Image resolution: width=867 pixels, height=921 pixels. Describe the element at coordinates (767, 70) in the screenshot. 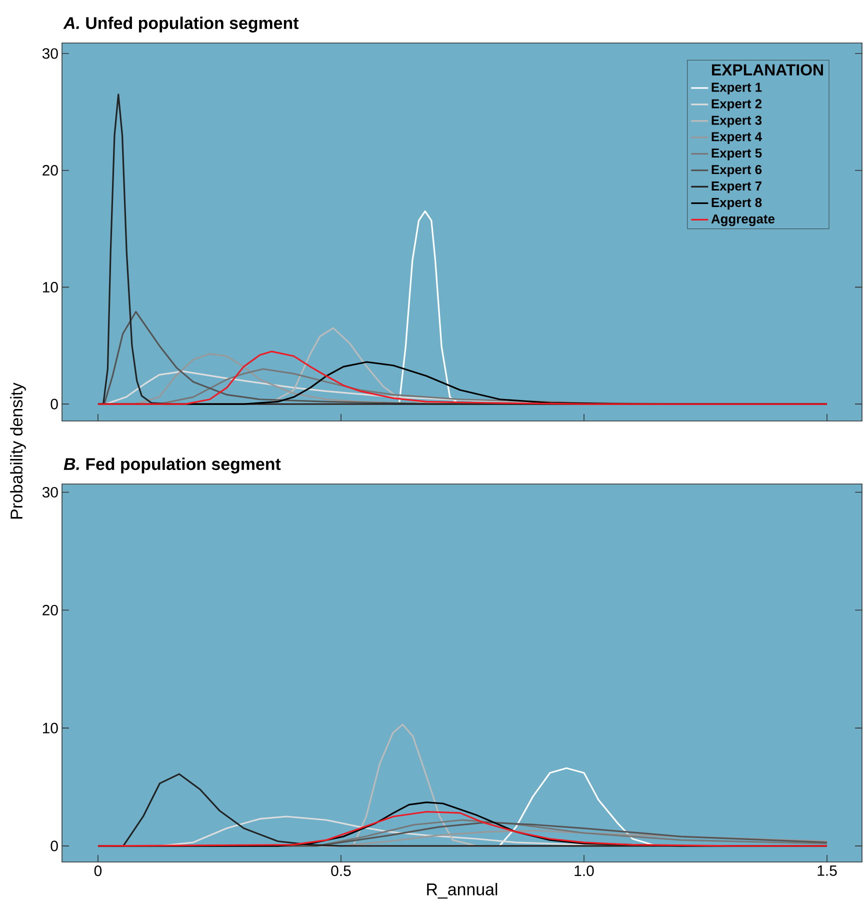

I see `legend-title: EXPLANATION` at that location.